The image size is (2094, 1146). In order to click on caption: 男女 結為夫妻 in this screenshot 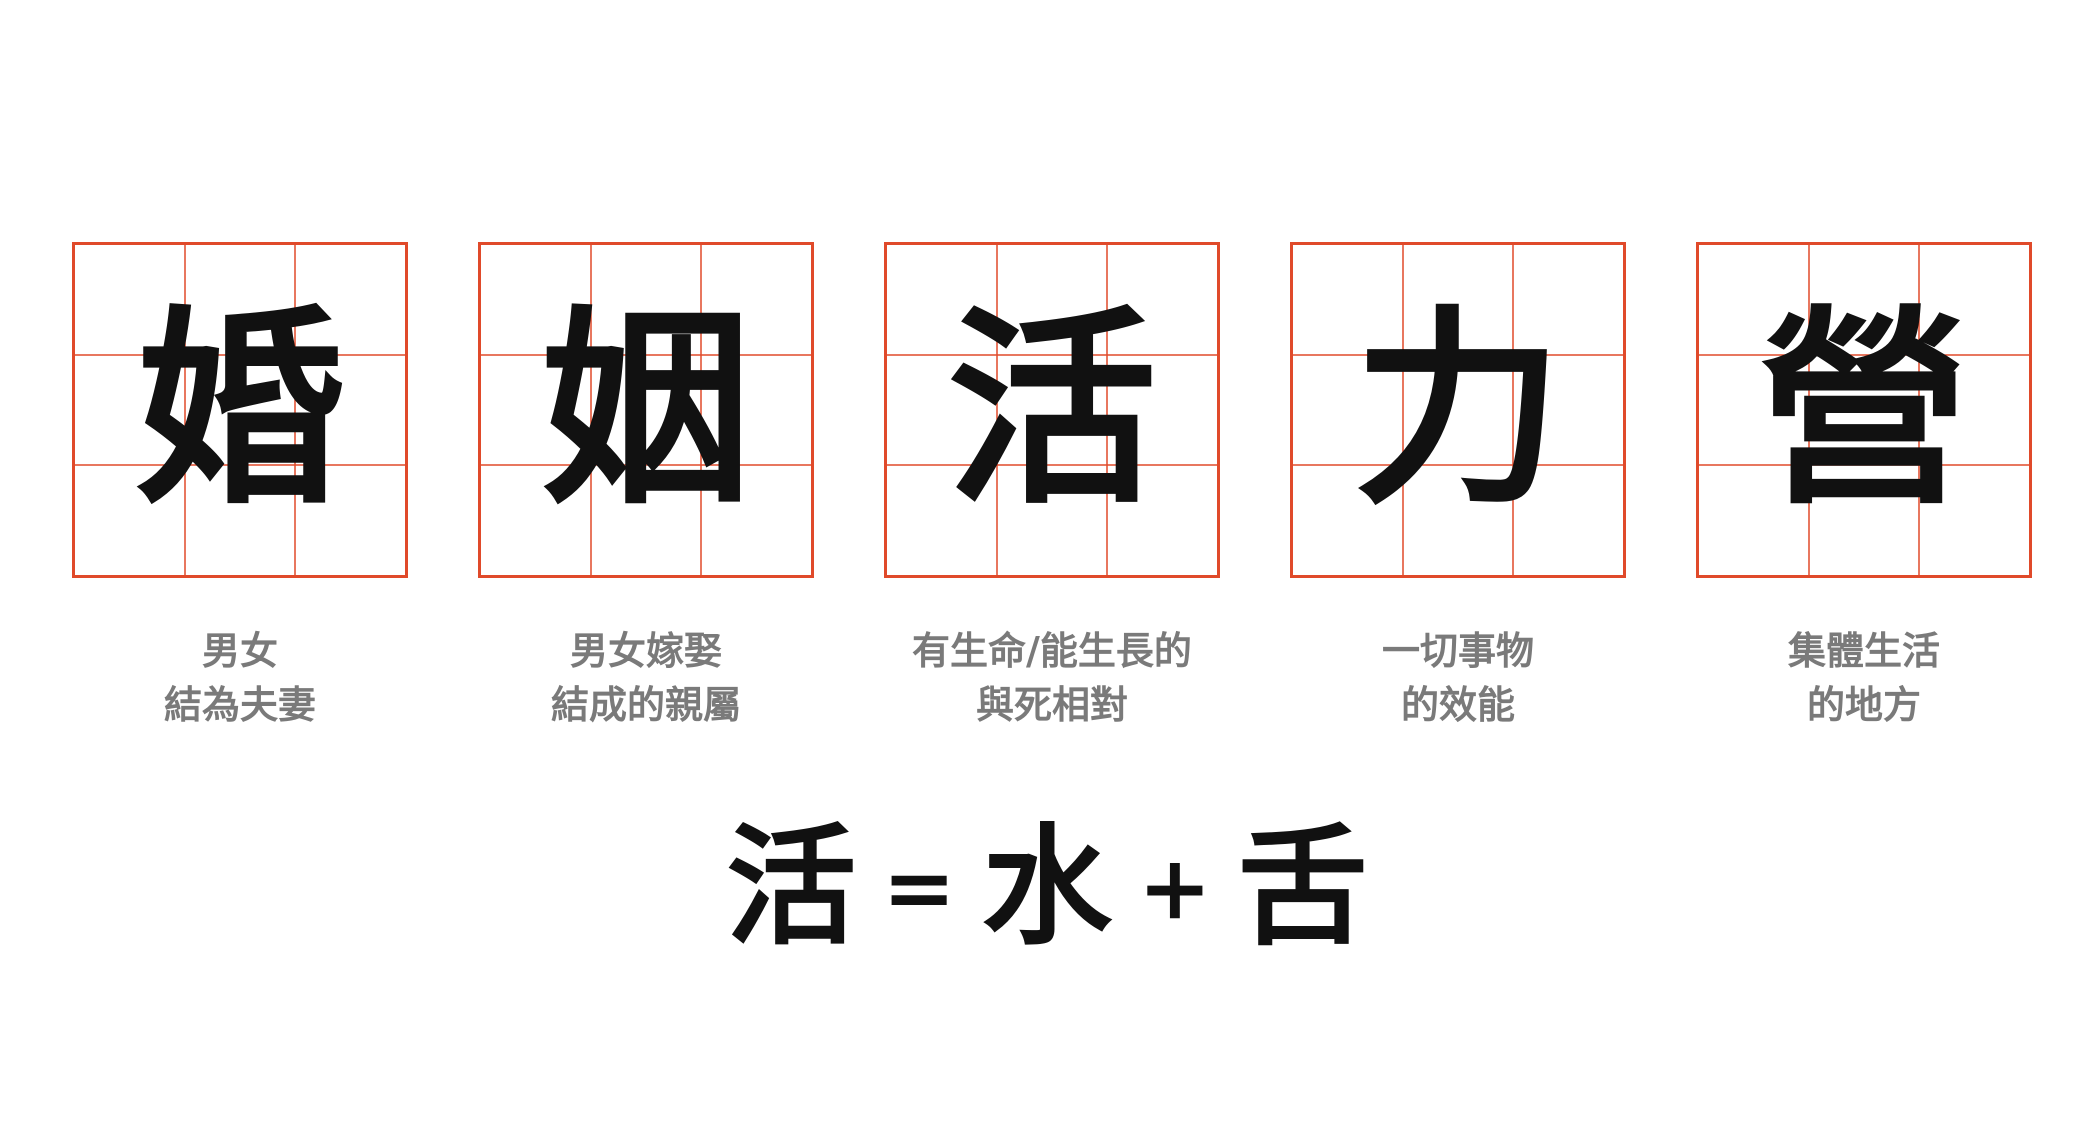, I will do `click(240, 678)`.